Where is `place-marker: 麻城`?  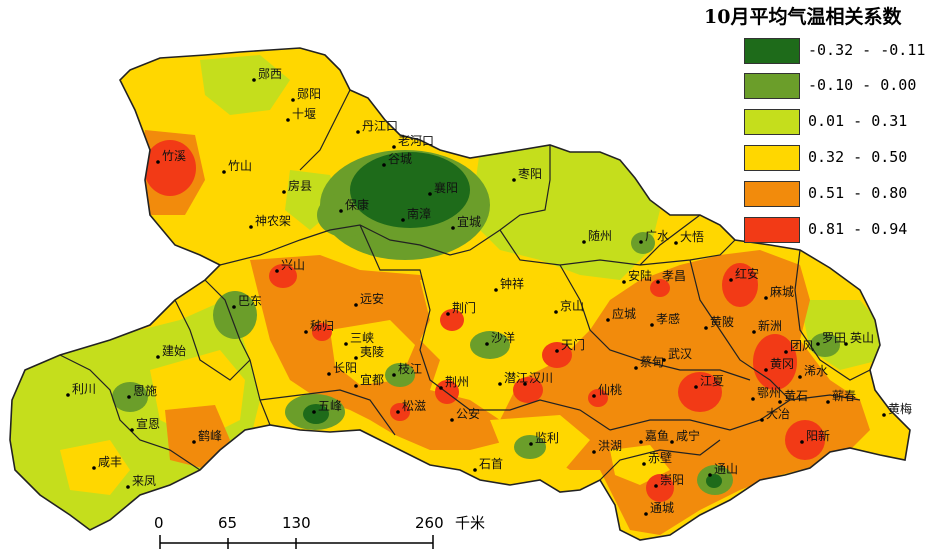 place-marker: 麻城 is located at coordinates (779, 292).